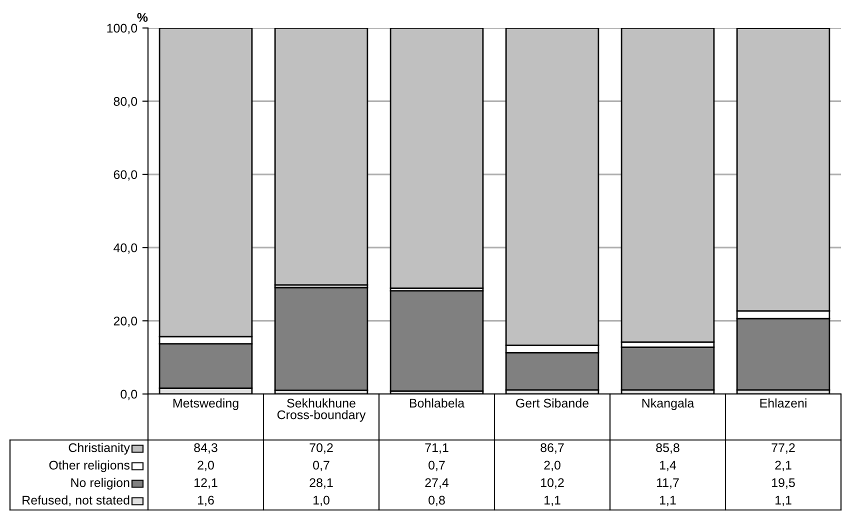  I want to click on data-label: 84,3, so click(206, 448).